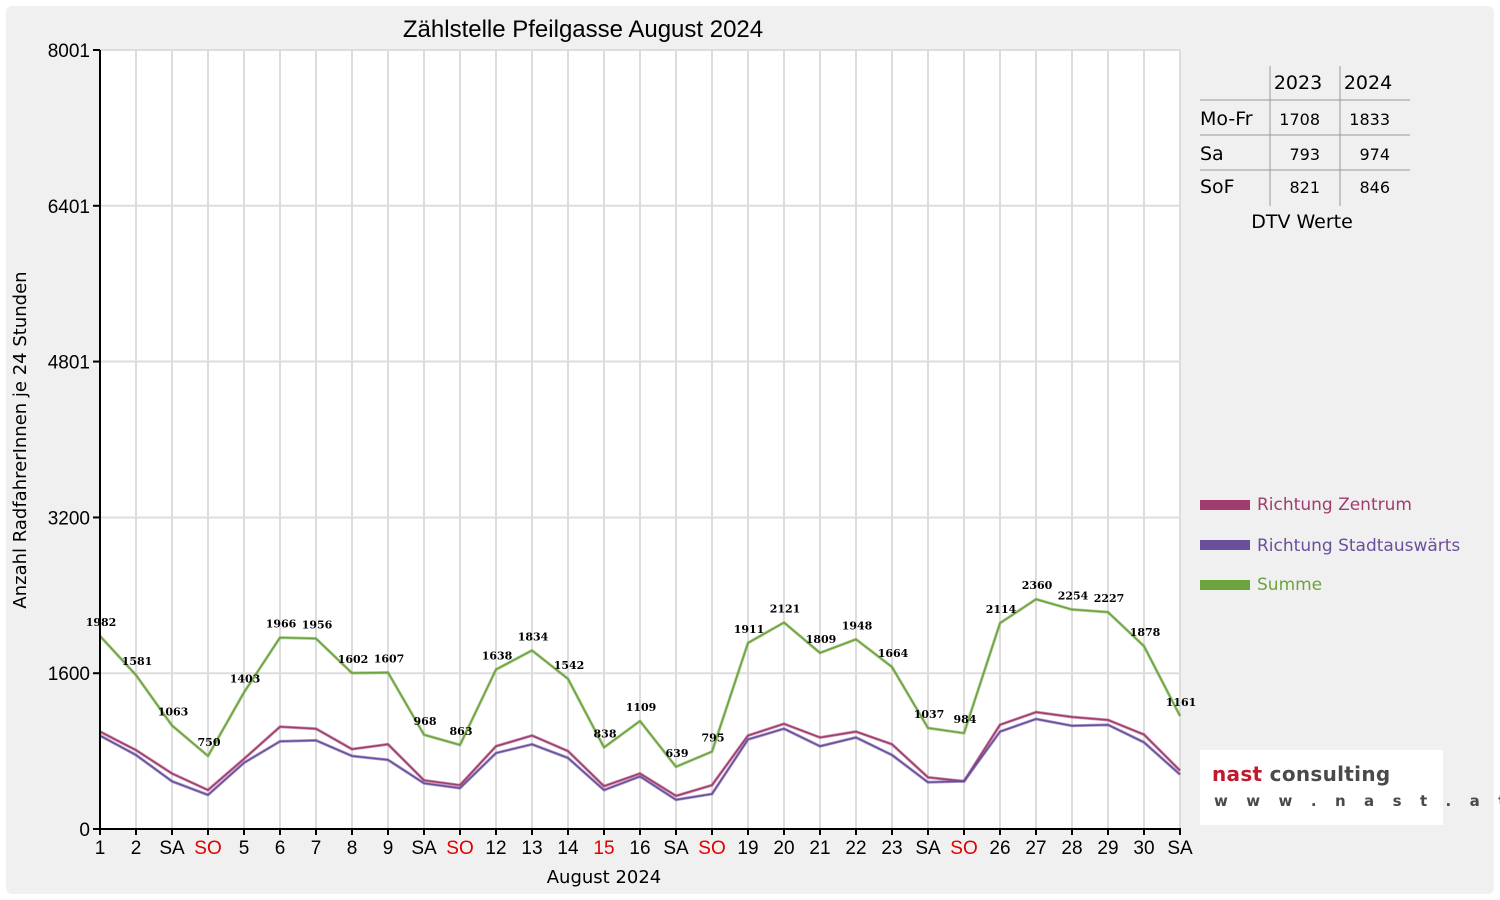 The height and width of the screenshot is (900, 1500). I want to click on dtv-cell: 1833, so click(1369, 119).